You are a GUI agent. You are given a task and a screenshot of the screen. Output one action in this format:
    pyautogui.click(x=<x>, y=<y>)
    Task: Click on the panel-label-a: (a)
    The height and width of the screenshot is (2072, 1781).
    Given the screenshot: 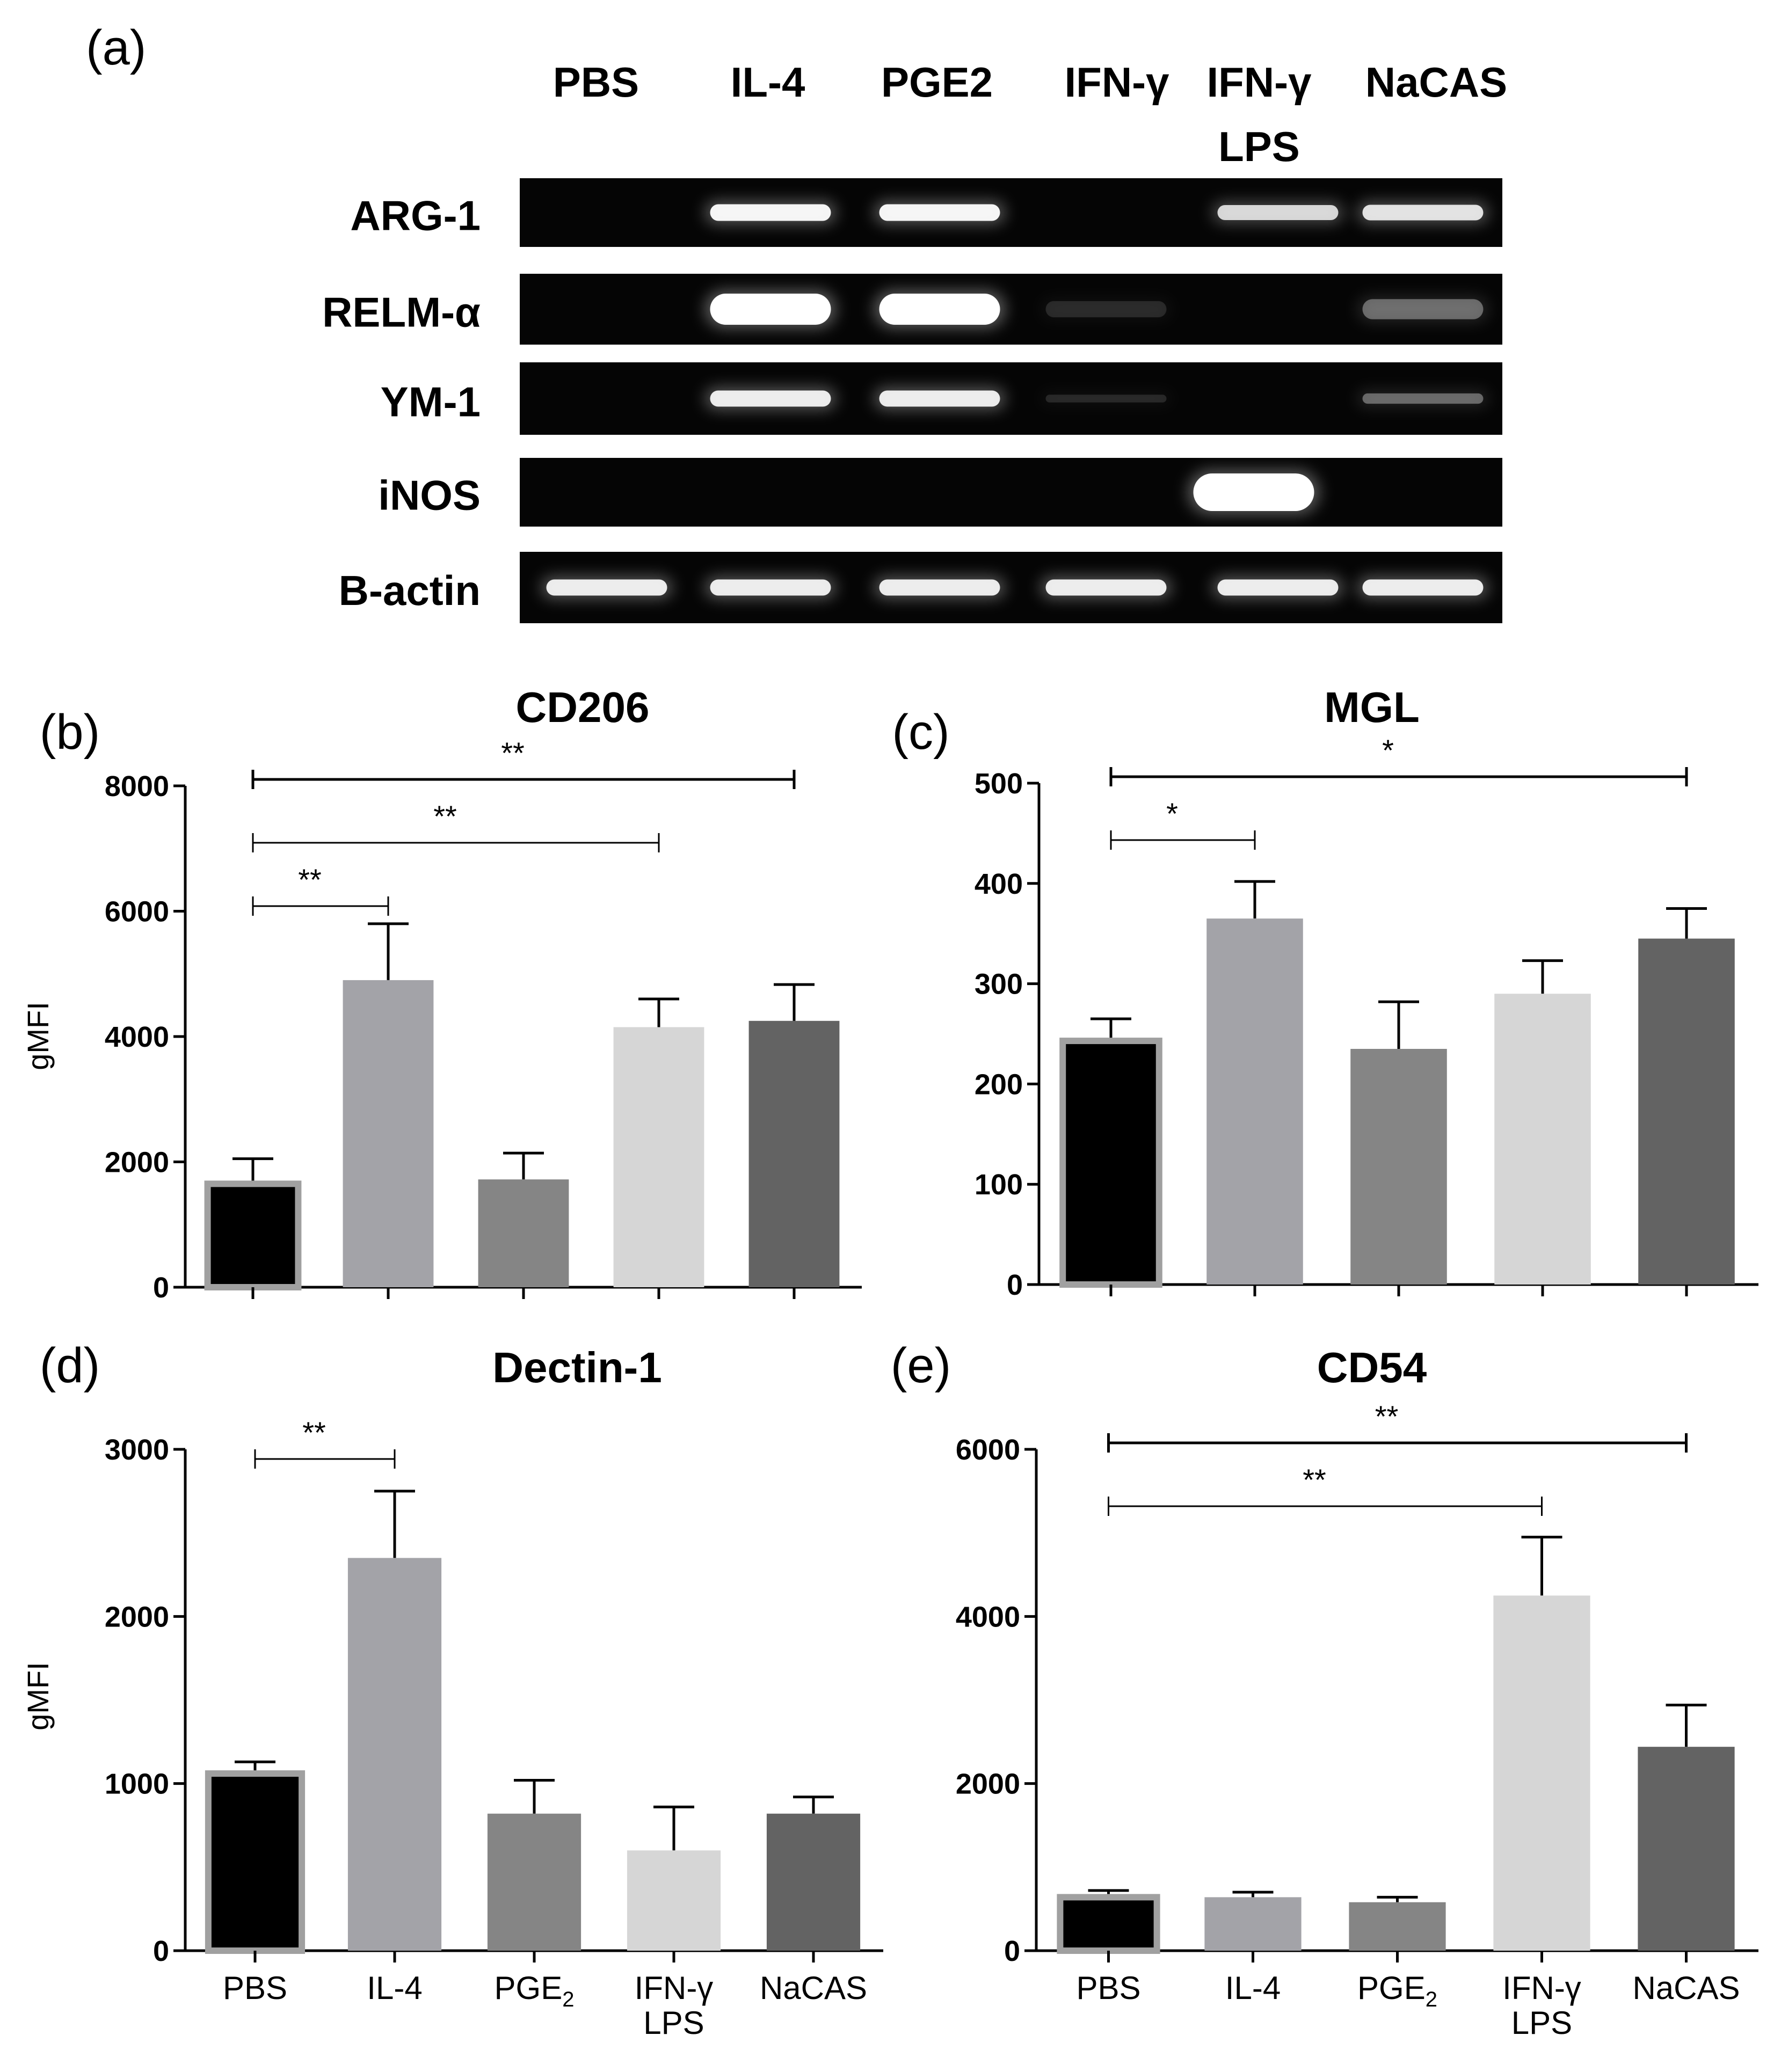 What is the action you would take?
    pyautogui.click(x=116, y=47)
    